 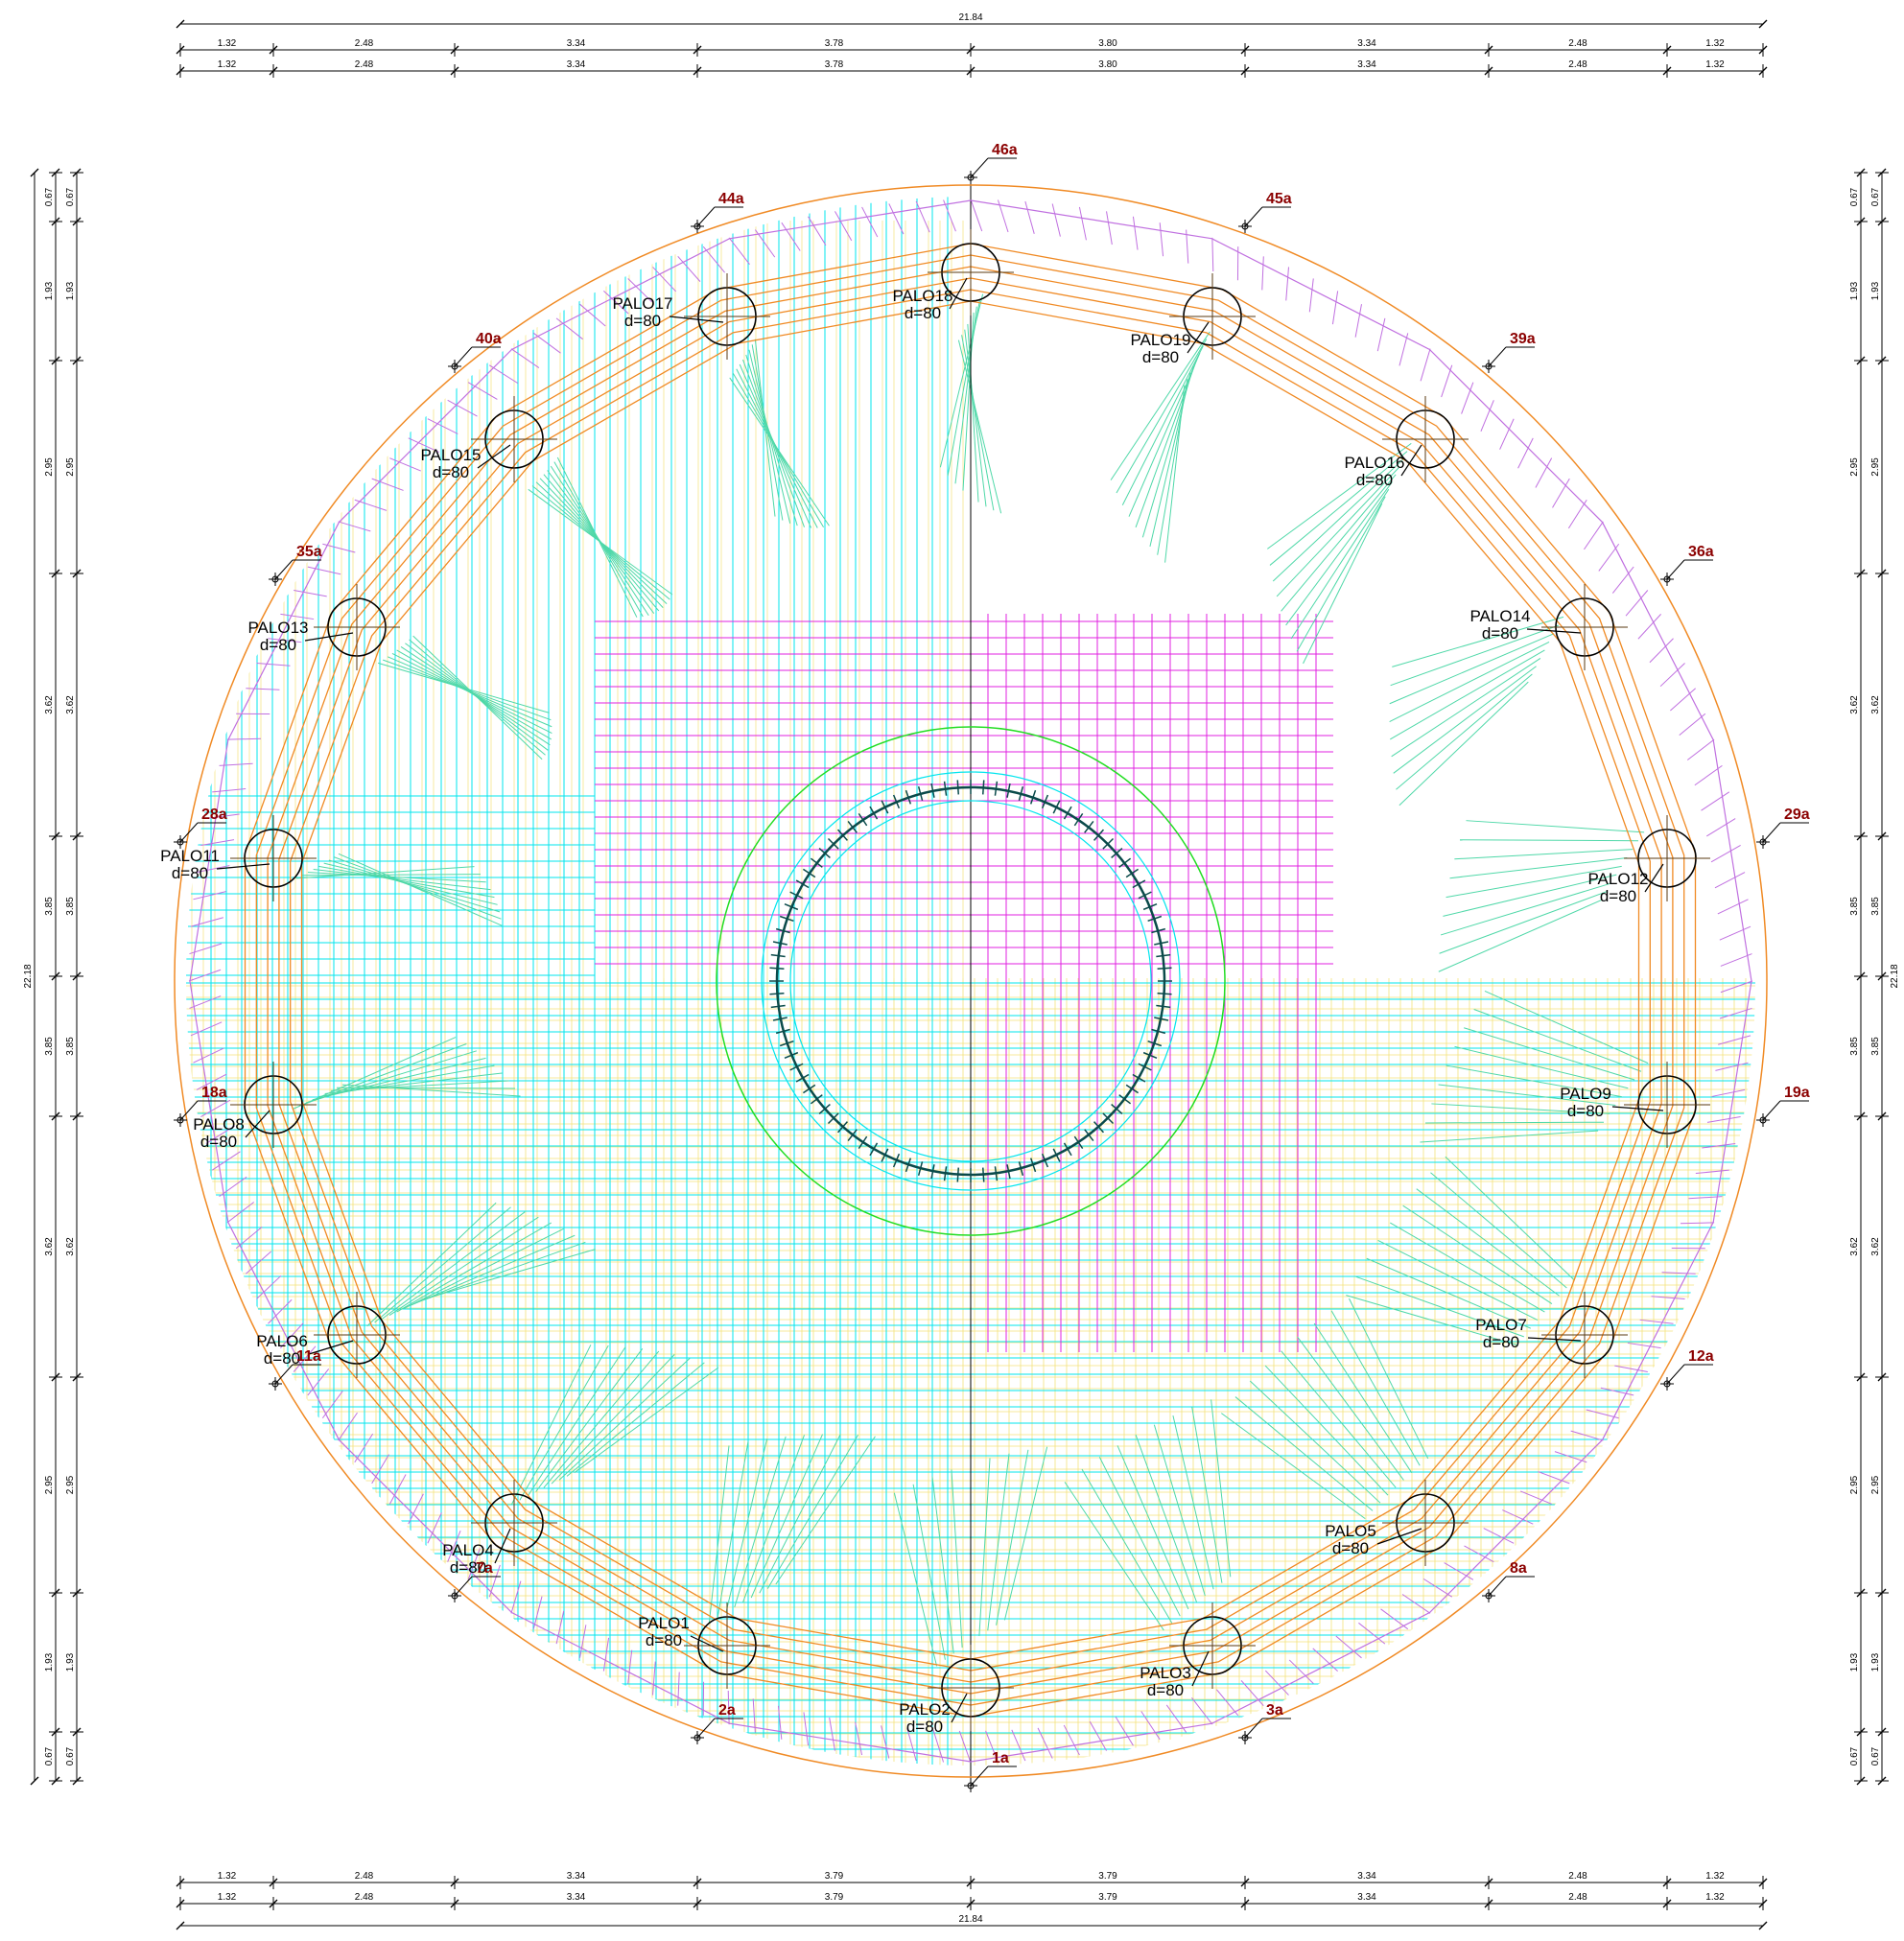 What do you see at coordinates (990, 1771) in the screenshot?
I see `survey-point-1a: 1a` at bounding box center [990, 1771].